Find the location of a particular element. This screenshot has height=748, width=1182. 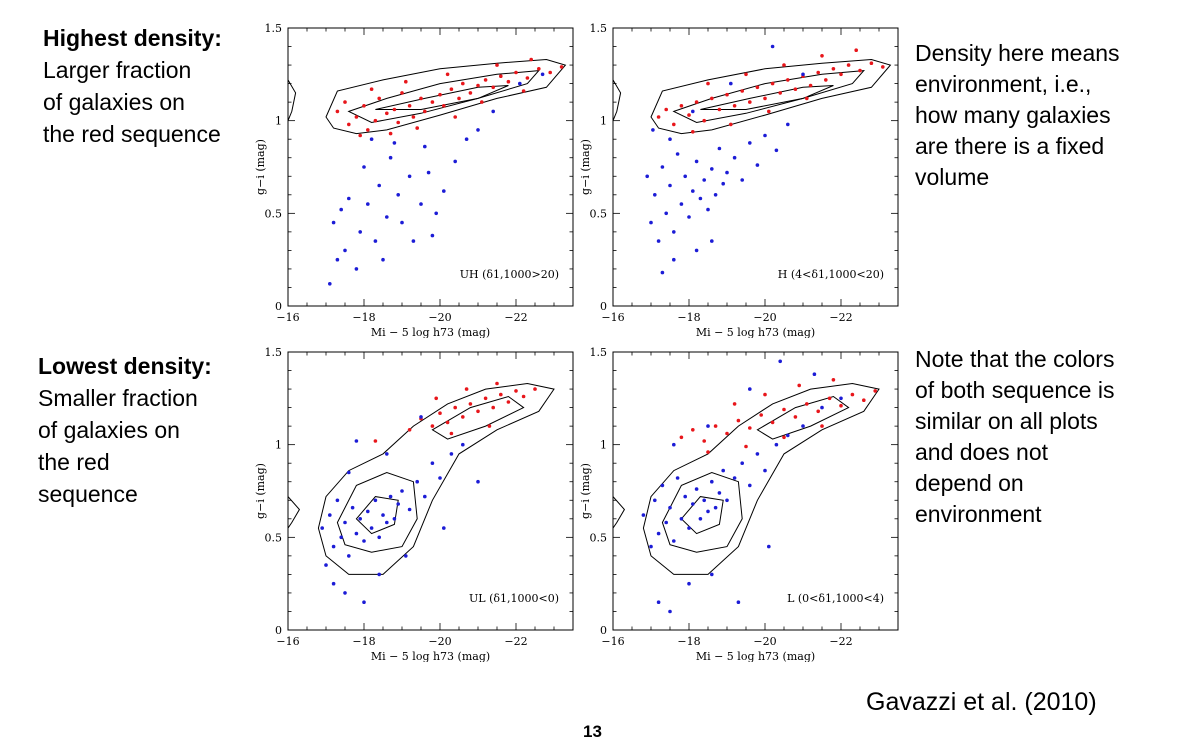

y-tick-label: 1.5 is located at coordinates (599, 28).